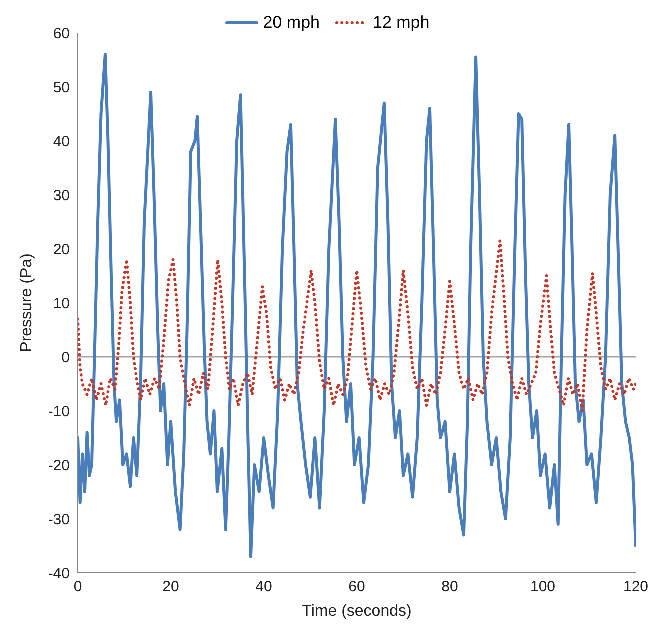 This screenshot has width=655, height=639. I want to click on x-tick-label: 100, so click(543, 587).